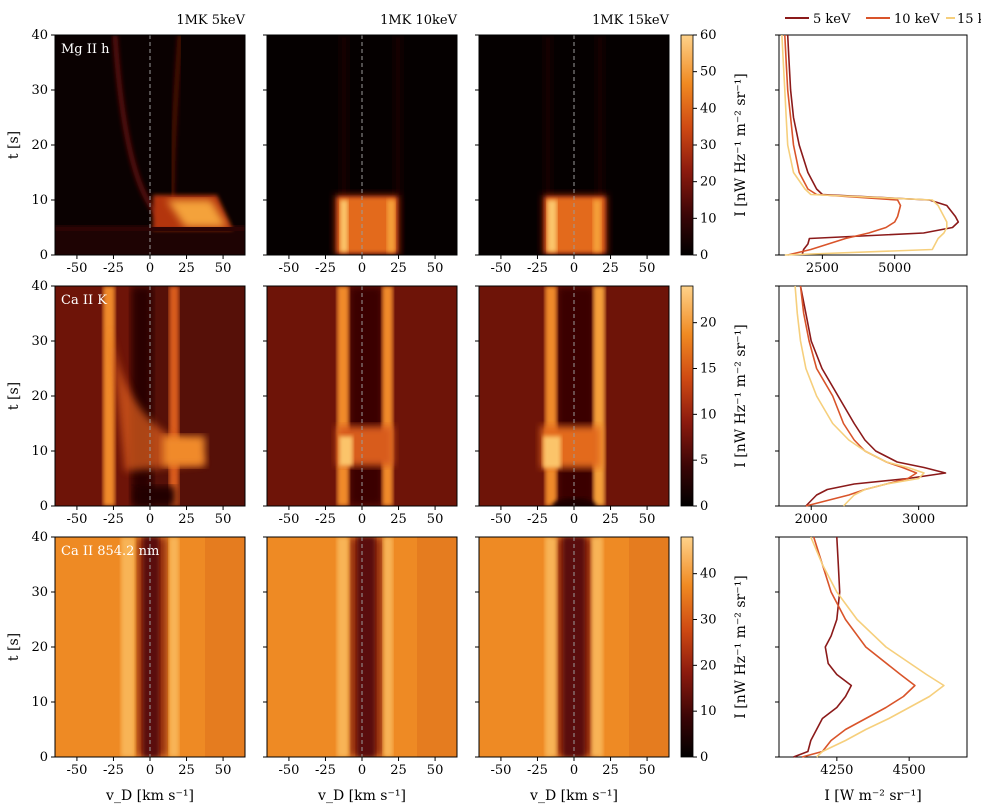 Image resolution: width=981 pixels, height=811 pixels. What do you see at coordinates (741, 646) in the screenshot?
I see `colorbar-label-ca-ir: I [nW Hz⁻¹ m⁻² sr⁻¹]` at bounding box center [741, 646].